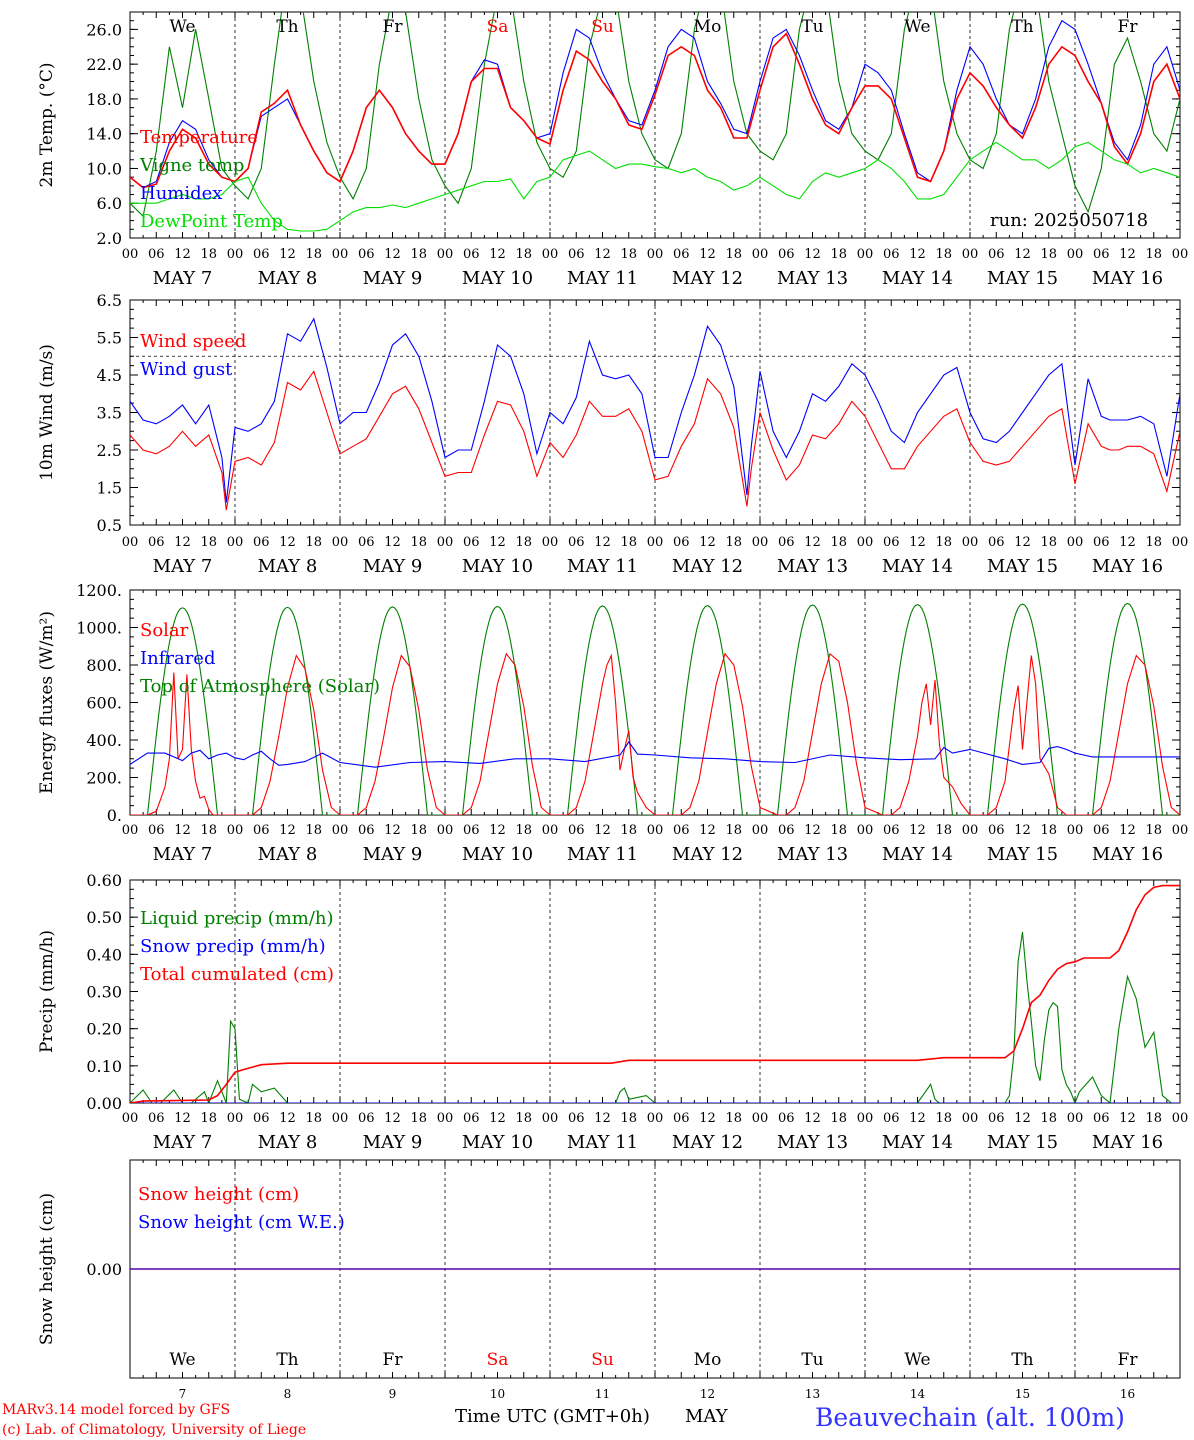  Describe the element at coordinates (708, 1360) in the screenshot. I see `day-name-label: Mo` at that location.